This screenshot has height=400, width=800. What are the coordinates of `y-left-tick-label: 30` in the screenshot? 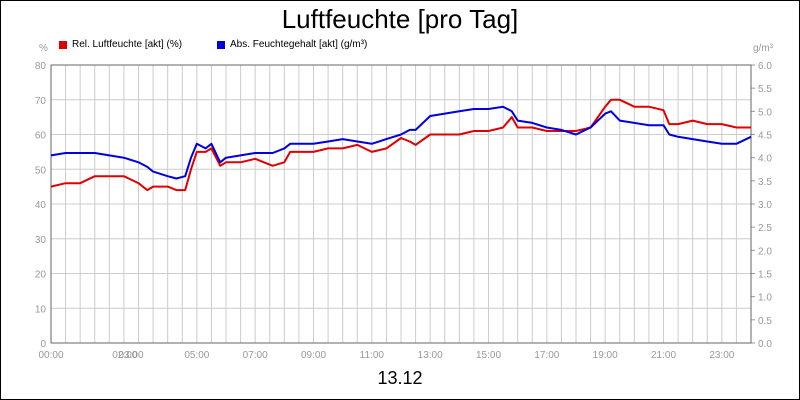 It's located at (41, 240).